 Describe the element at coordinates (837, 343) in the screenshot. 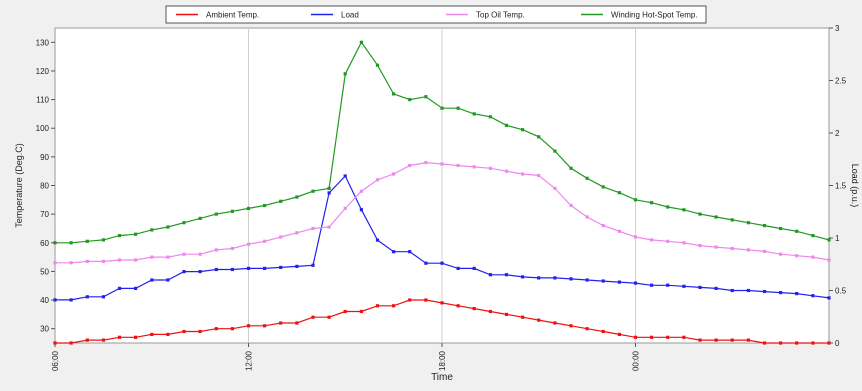

I see `y2-tick-label: 0` at that location.